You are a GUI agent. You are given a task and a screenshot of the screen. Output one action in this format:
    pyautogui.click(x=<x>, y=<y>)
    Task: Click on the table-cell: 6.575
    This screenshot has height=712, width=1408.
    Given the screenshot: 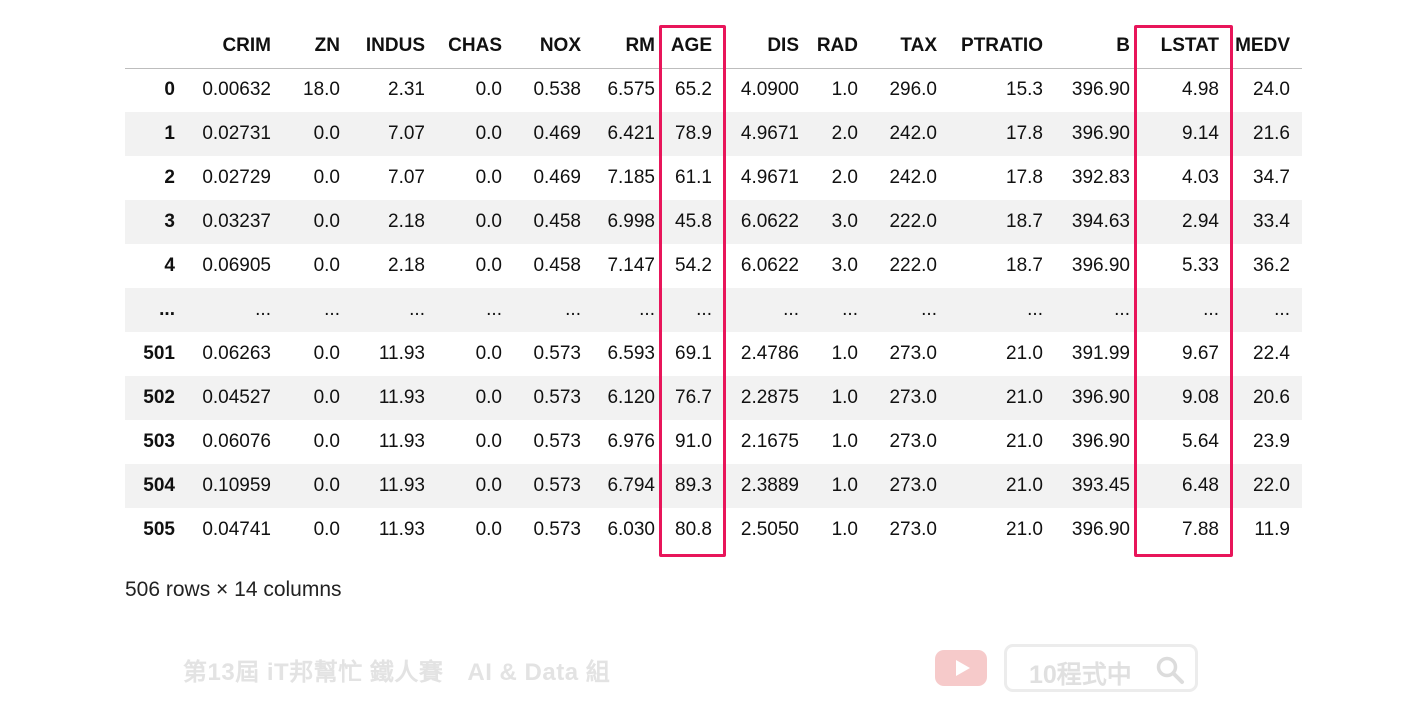 What is the action you would take?
    pyautogui.click(x=631, y=90)
    